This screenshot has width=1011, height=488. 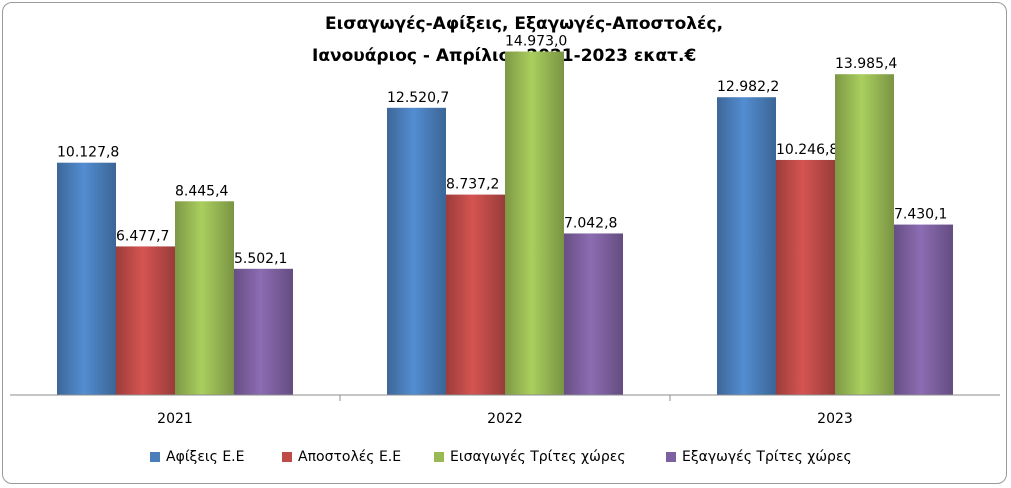 I want to click on data-label-2021-series3: 8.445,4, so click(x=202, y=191).